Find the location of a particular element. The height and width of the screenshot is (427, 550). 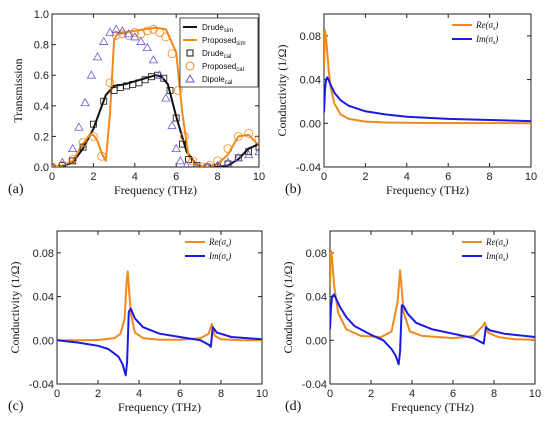

y-tick-label: 0.4 is located at coordinates (41, 107).